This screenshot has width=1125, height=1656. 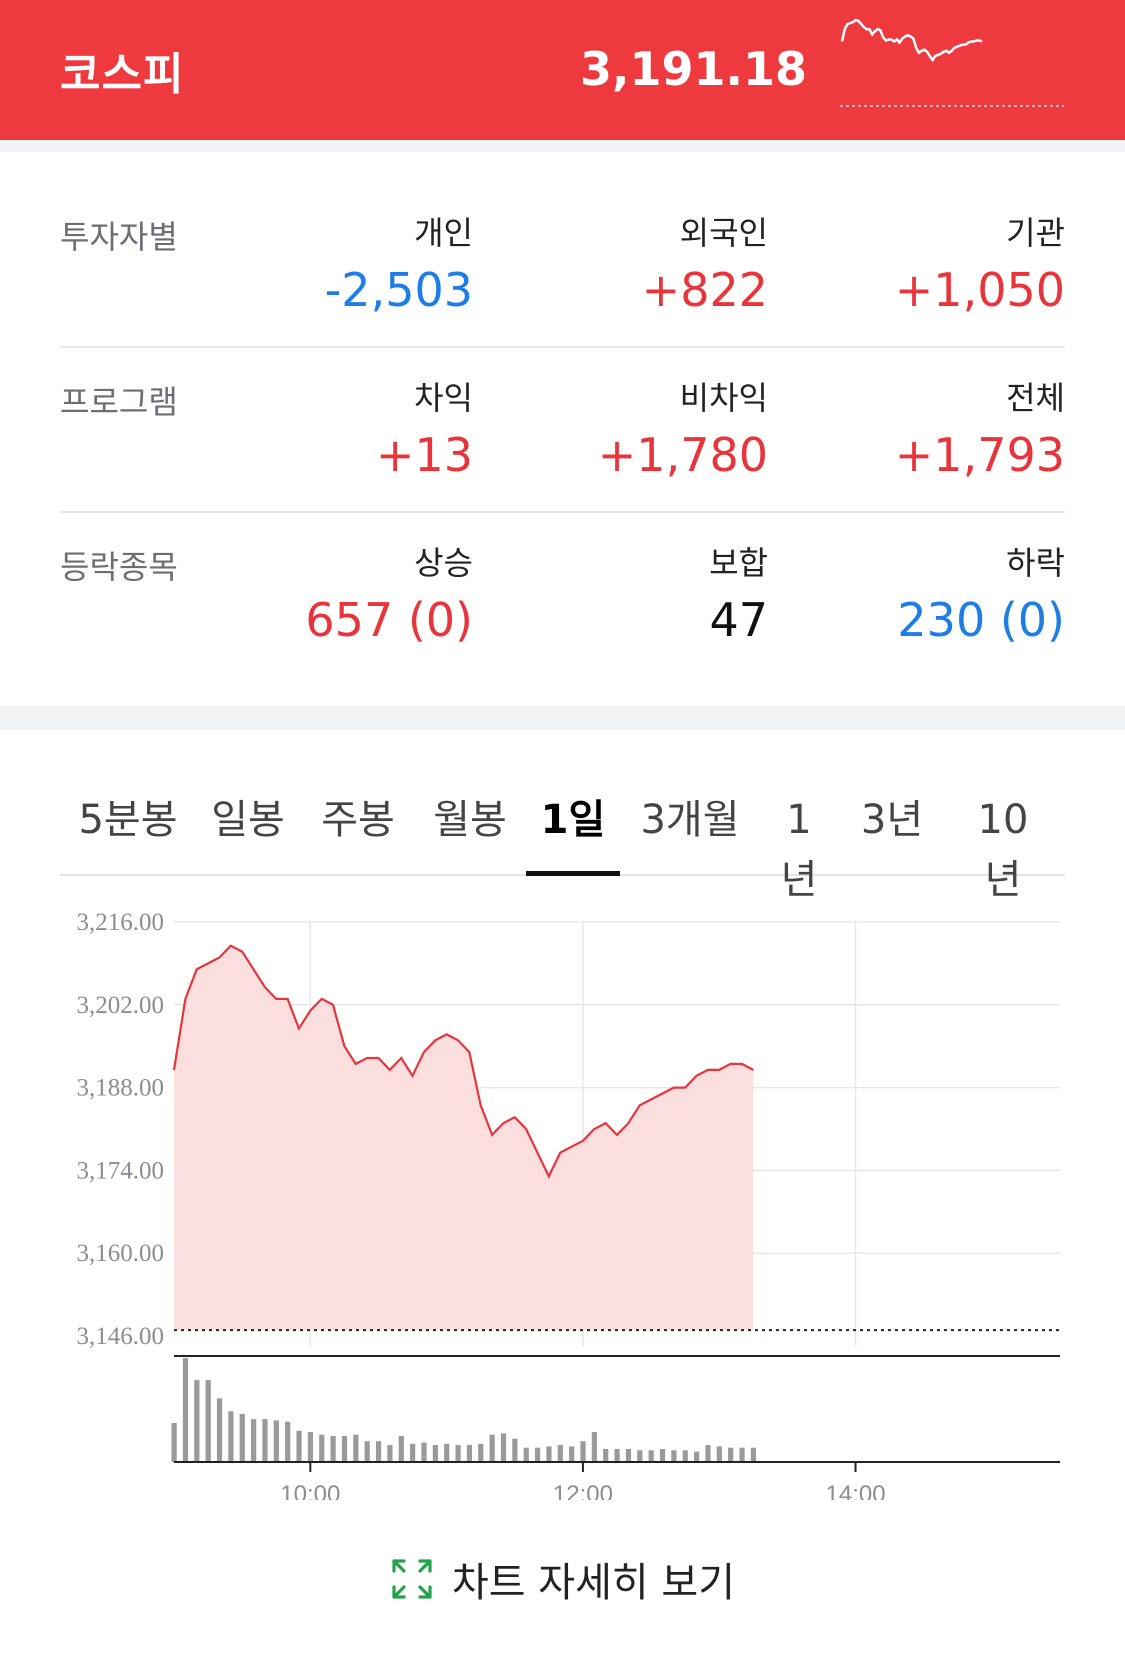 What do you see at coordinates (121, 1088) in the screenshot?
I see `y-tick-label: 3,188.00` at bounding box center [121, 1088].